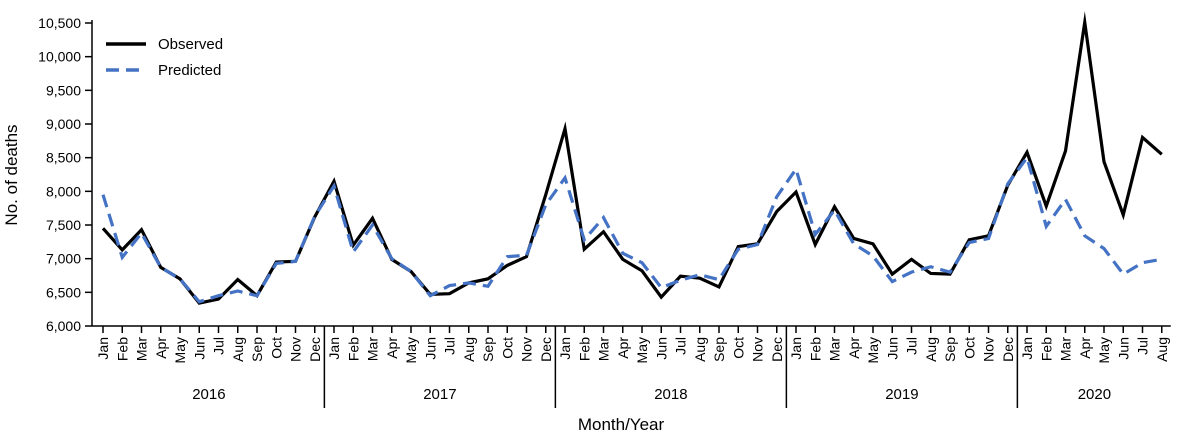  What do you see at coordinates (63, 326) in the screenshot?
I see `y-tick-label: 6,000` at bounding box center [63, 326].